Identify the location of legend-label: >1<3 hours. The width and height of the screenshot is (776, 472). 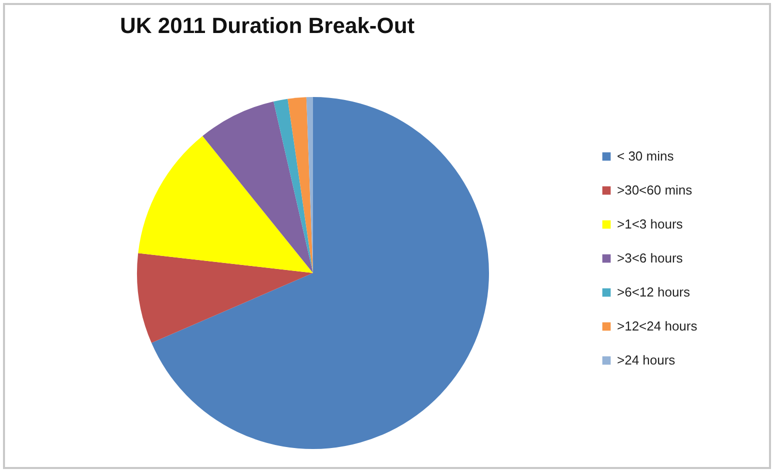
(650, 224).